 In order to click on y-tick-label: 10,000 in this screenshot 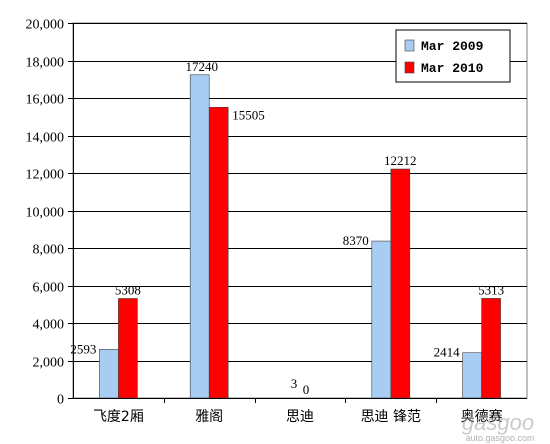, I will do `click(45, 213)`.